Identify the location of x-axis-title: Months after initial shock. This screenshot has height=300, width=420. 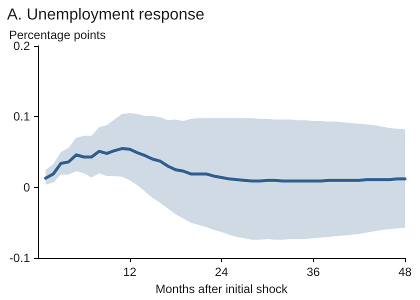
(222, 289).